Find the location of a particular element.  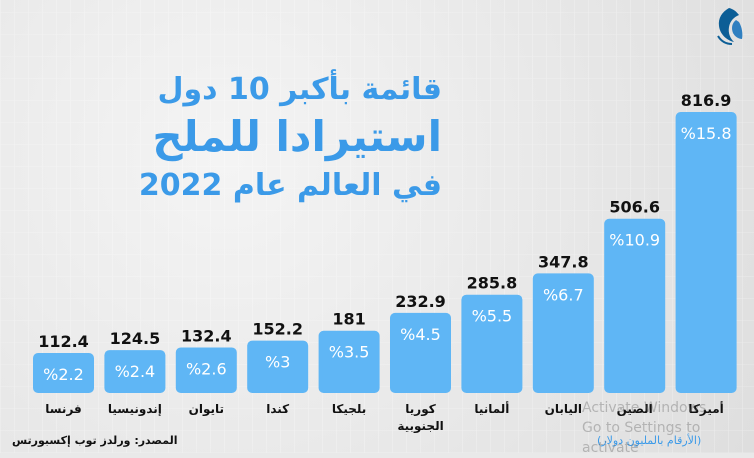

bar-share-label: %3.5 is located at coordinates (349, 352).